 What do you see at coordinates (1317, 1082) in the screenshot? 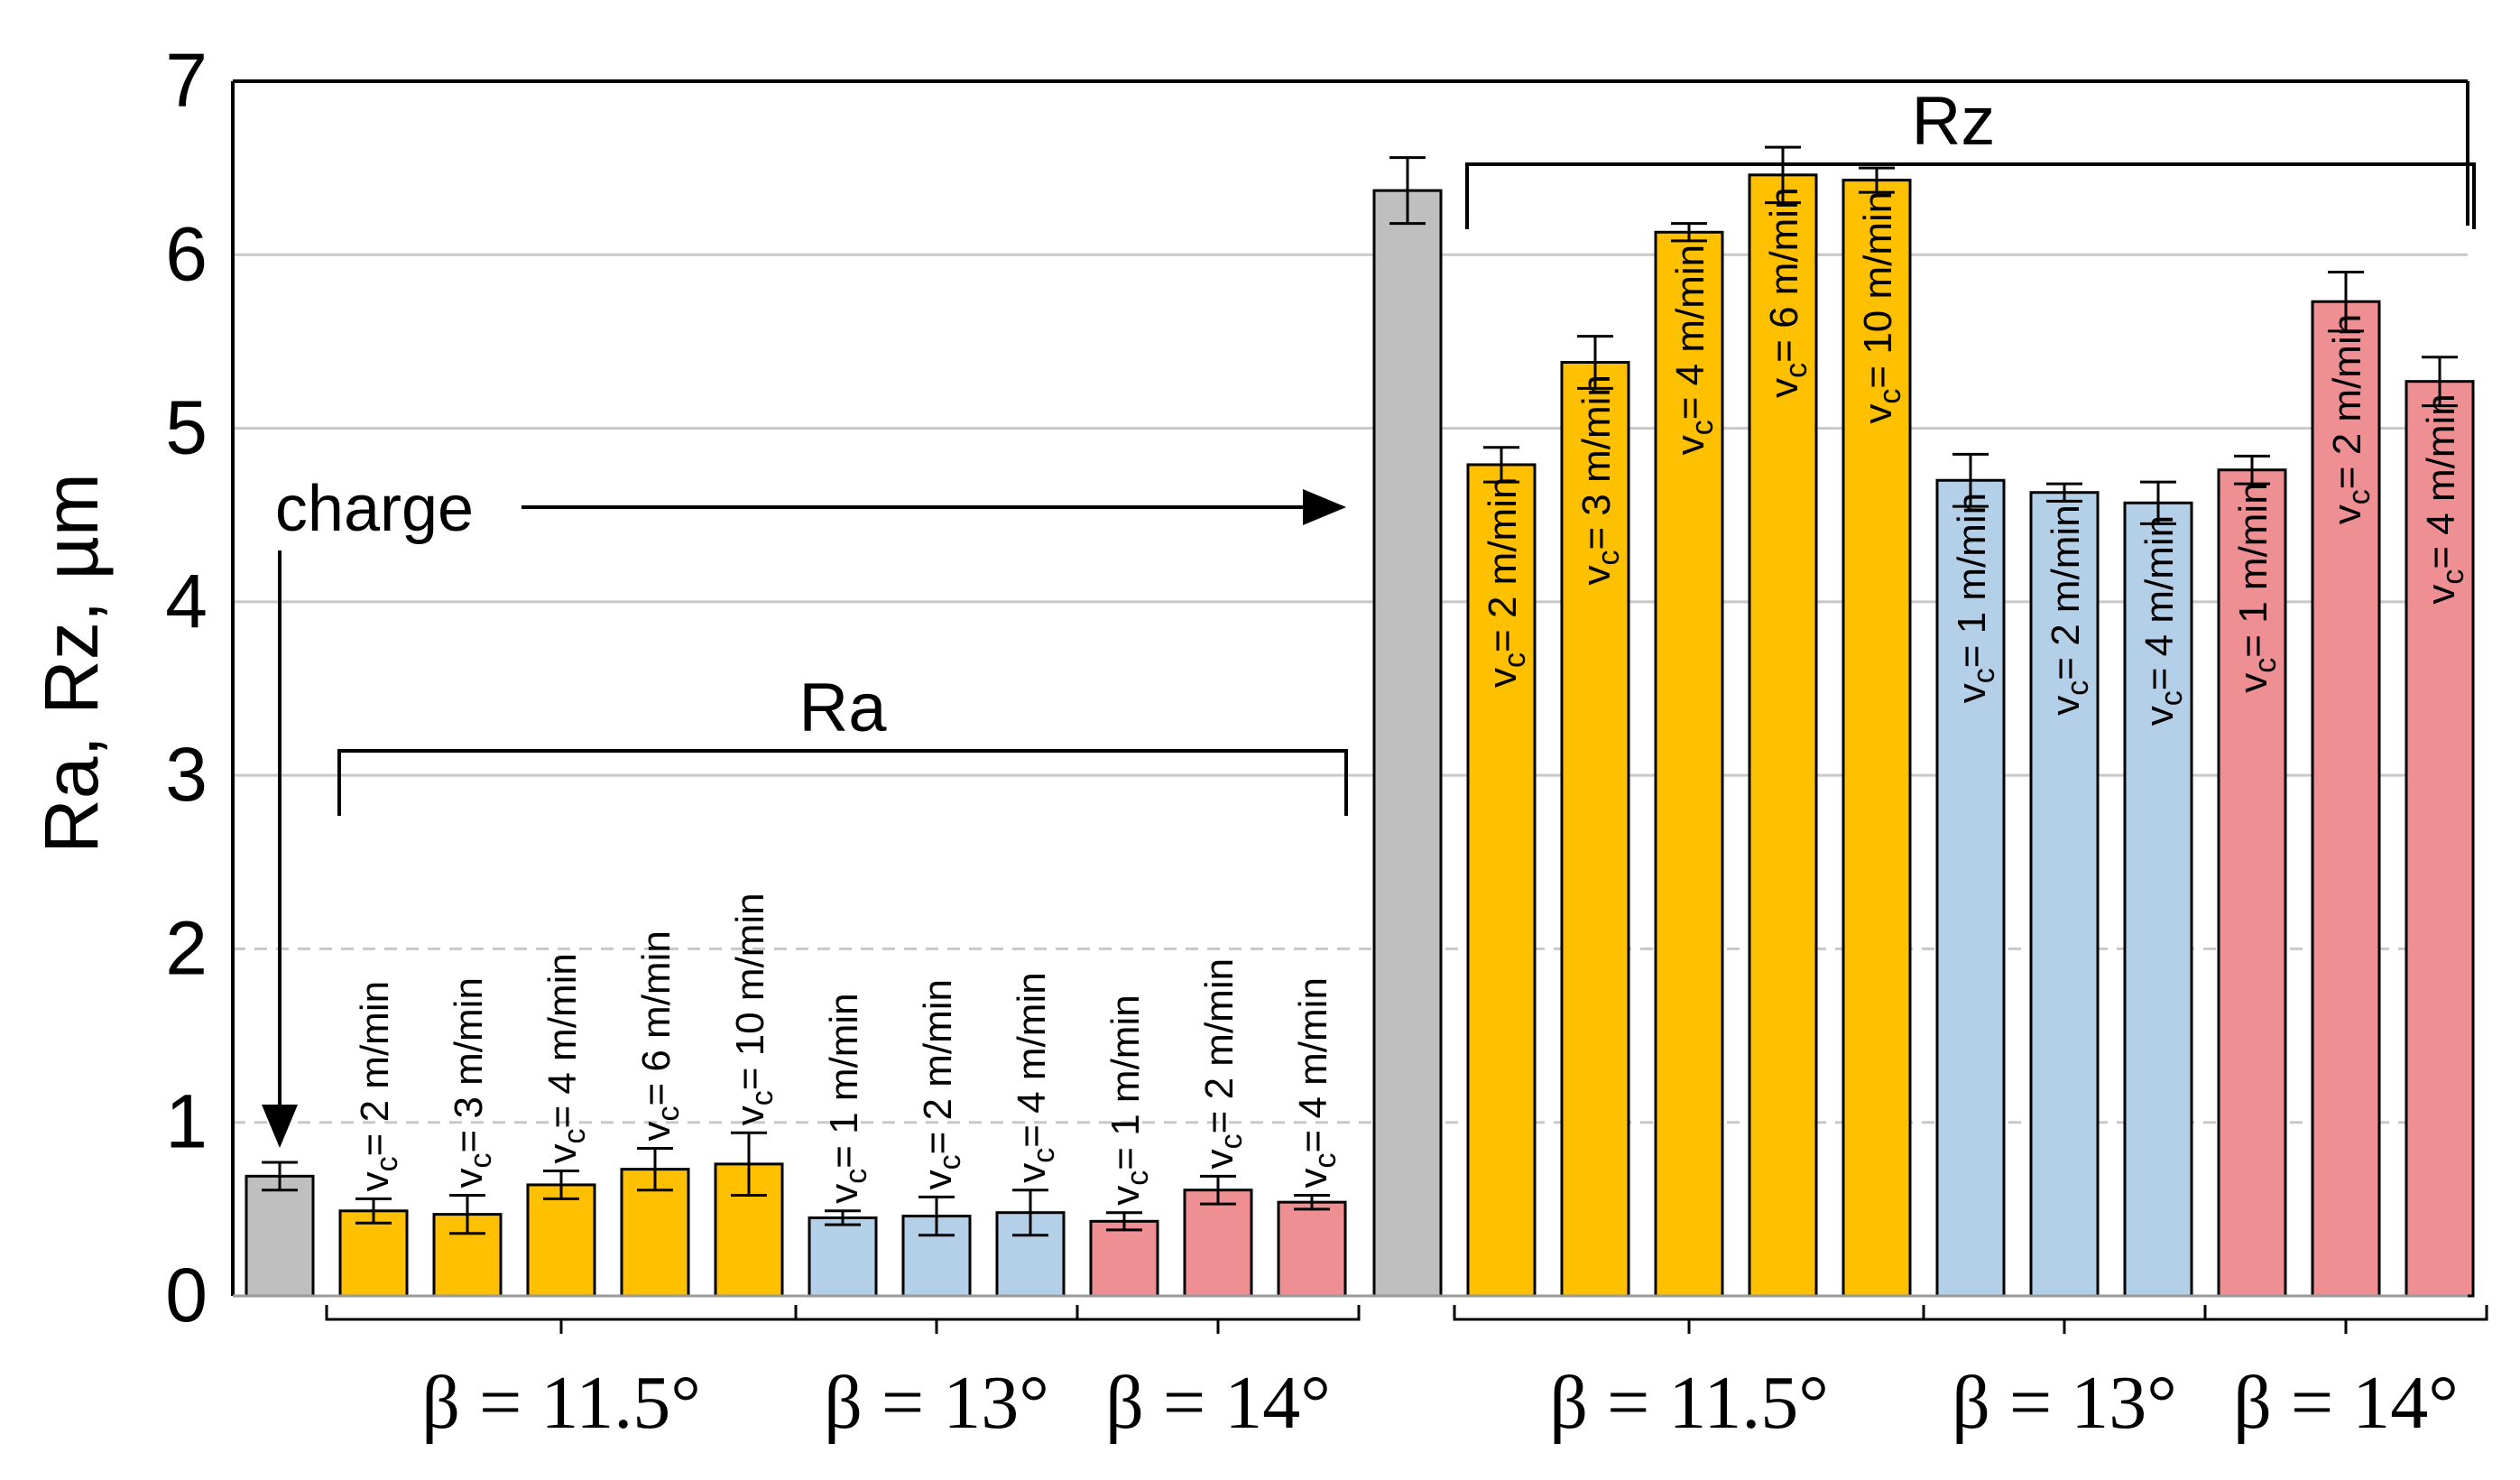
I see `bar-label-ra-g2-b2: vc= 4 m/min` at bounding box center [1317, 1082].